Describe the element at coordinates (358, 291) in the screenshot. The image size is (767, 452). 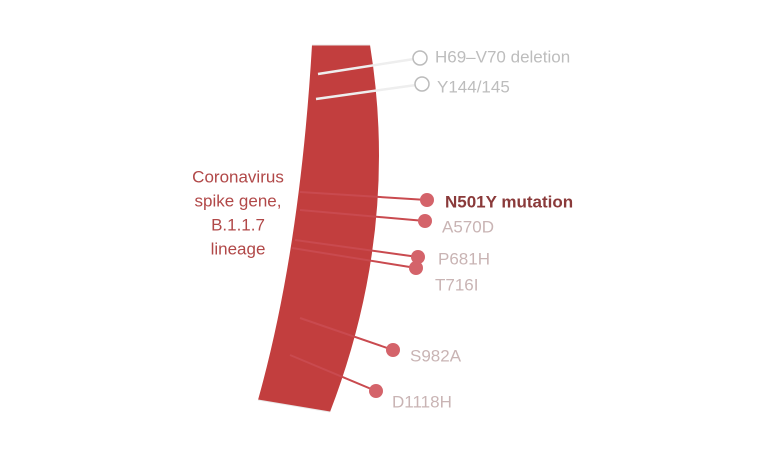
I see `mutation-lines` at that location.